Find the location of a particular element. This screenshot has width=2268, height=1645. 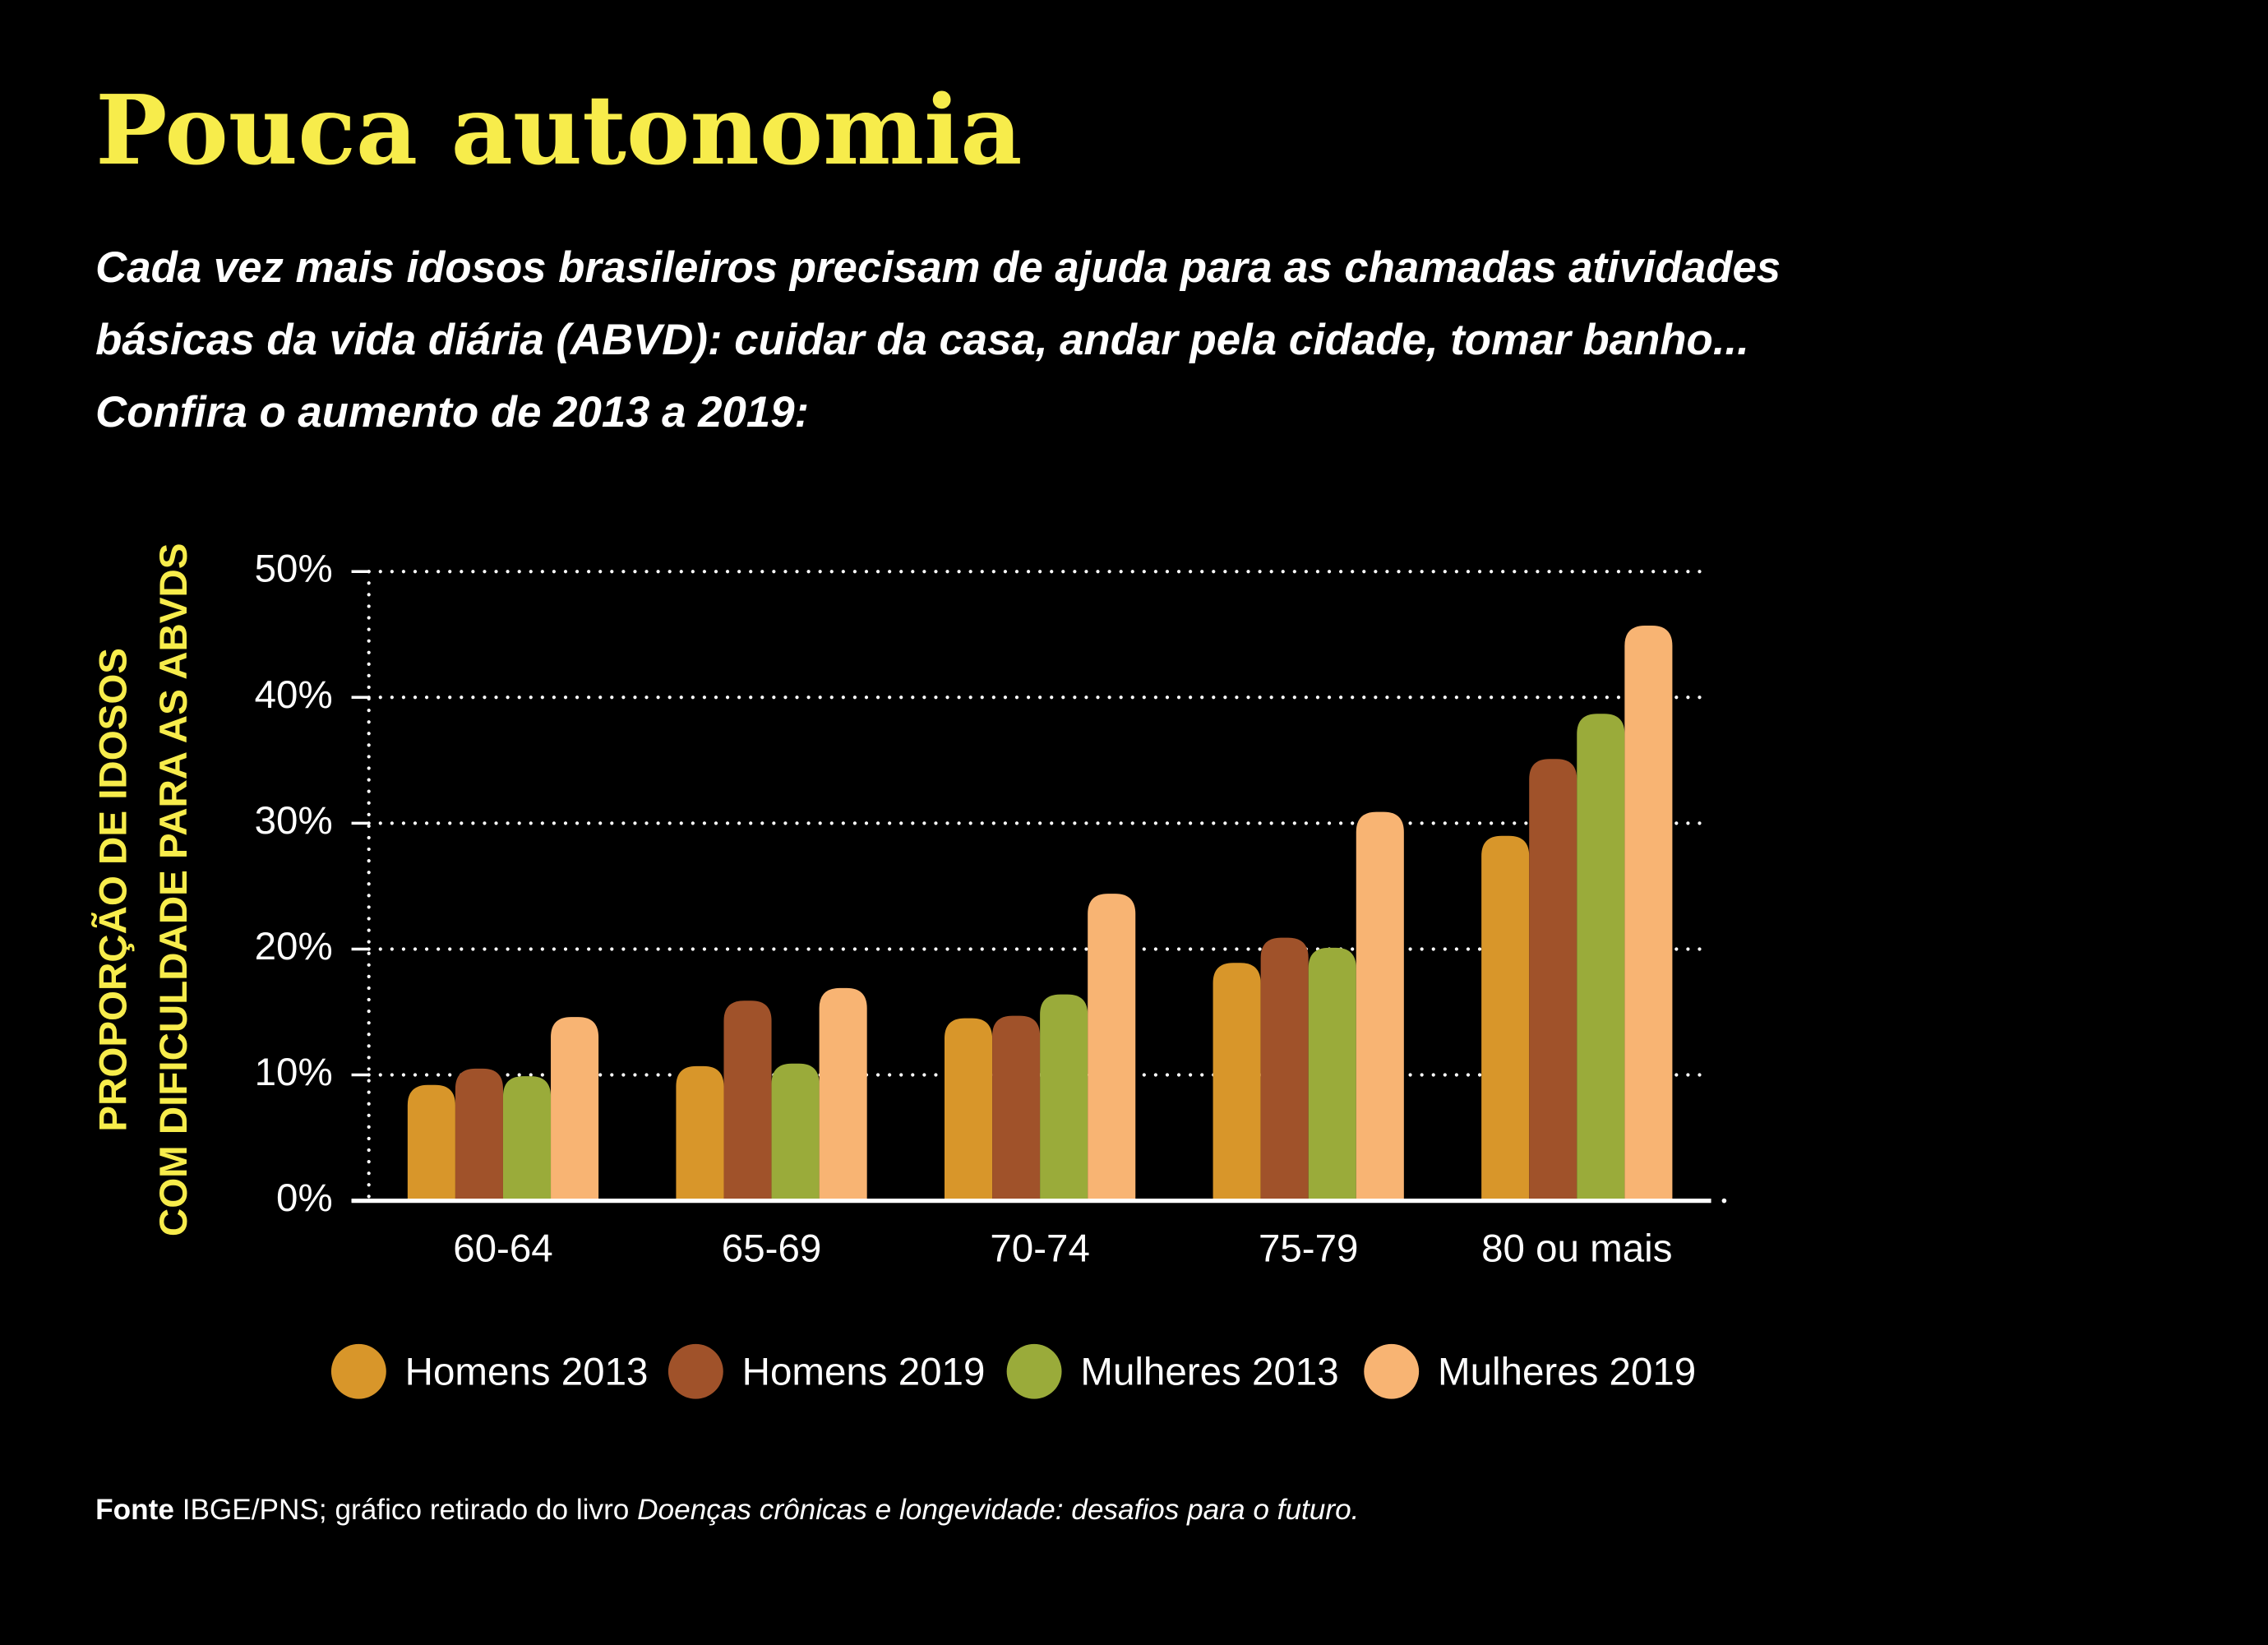

x-tick-label: 70-74 is located at coordinates (1039, 1249).